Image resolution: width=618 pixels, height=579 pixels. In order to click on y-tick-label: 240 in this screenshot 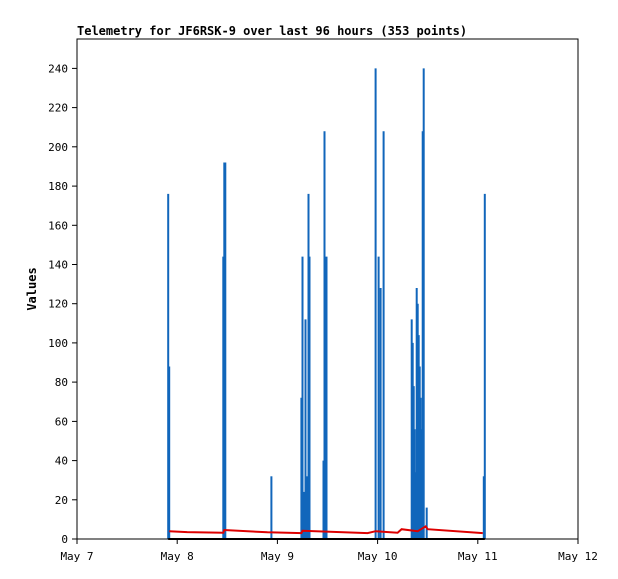, I will do `click(58, 68)`.